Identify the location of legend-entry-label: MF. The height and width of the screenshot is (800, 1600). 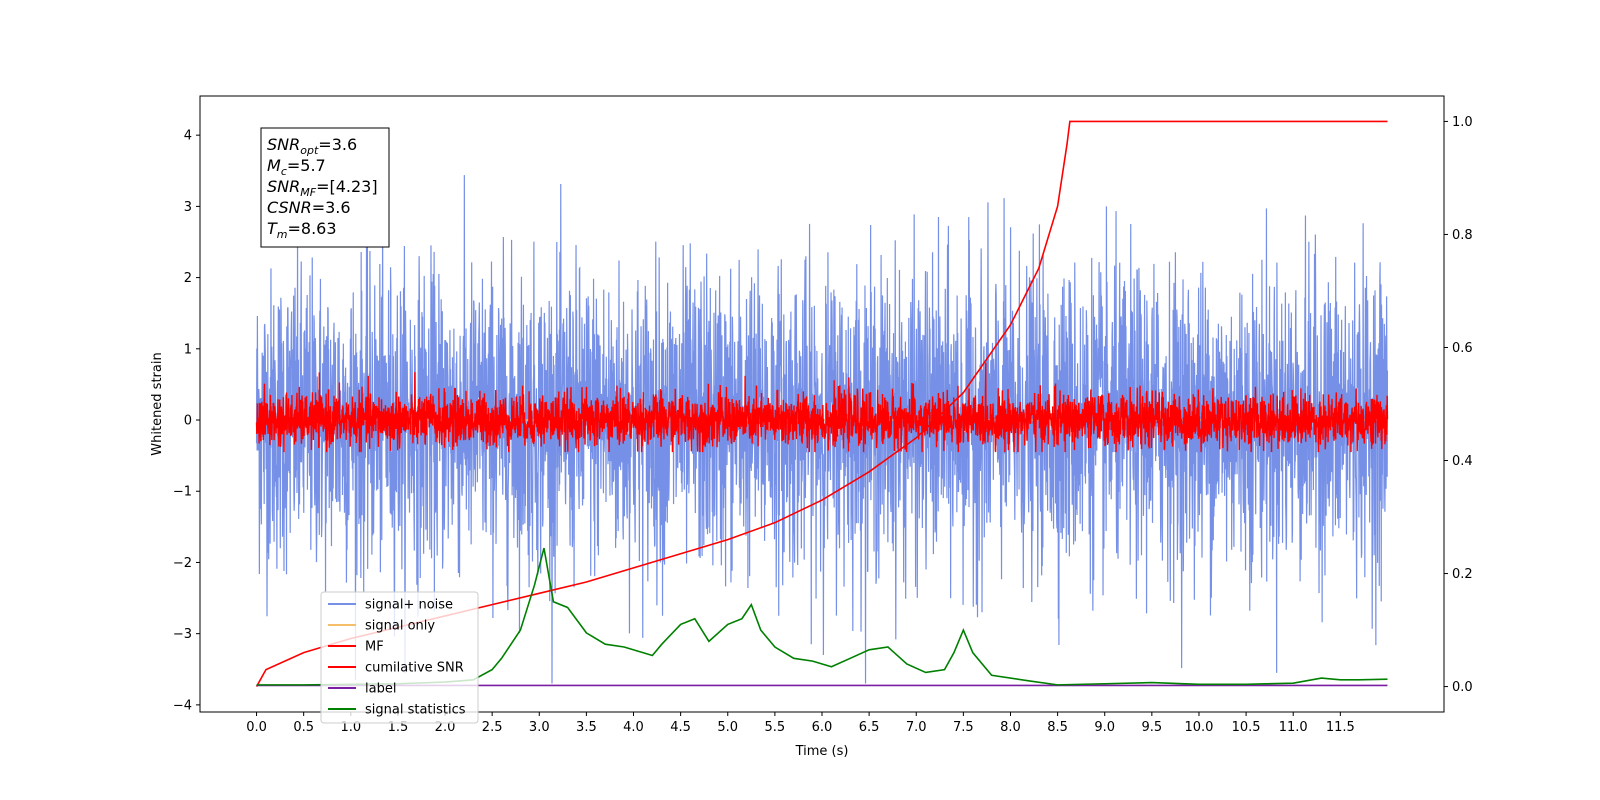
(374, 647).